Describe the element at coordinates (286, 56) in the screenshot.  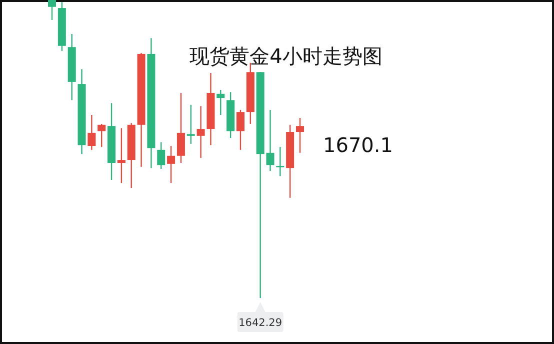
I see `text: 现货黄金4小时走势图` at that location.